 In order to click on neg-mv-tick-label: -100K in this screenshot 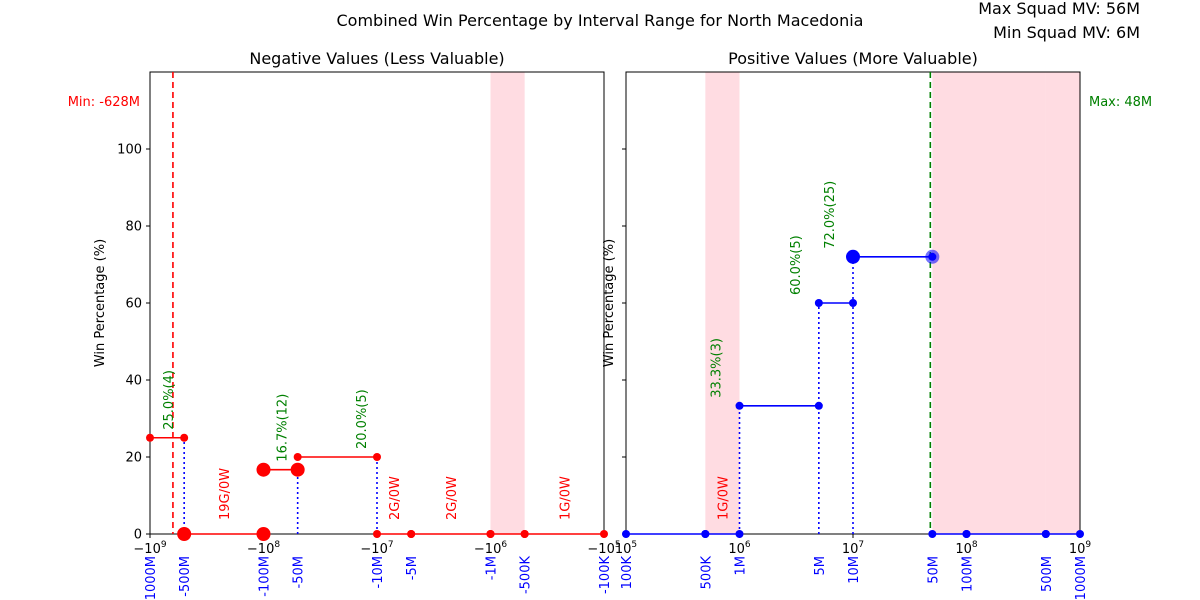, I will do `click(605, 575)`.